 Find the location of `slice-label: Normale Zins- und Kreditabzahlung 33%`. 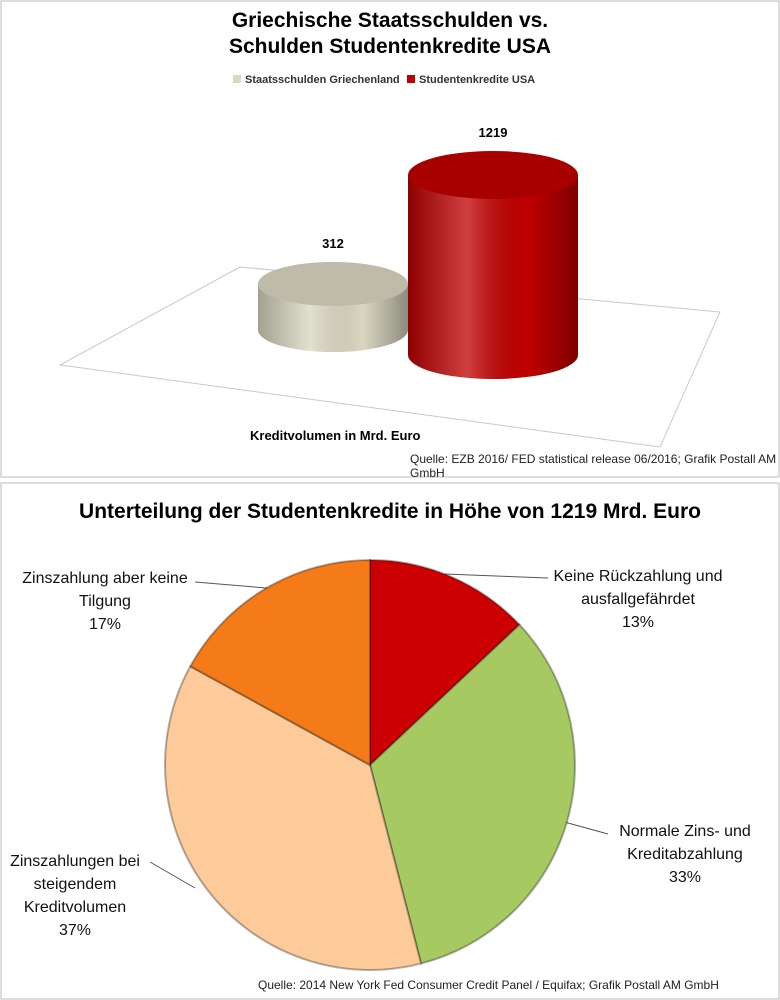

slice-label: Normale Zins- und Kreditabzahlung 33% is located at coordinates (685, 854).